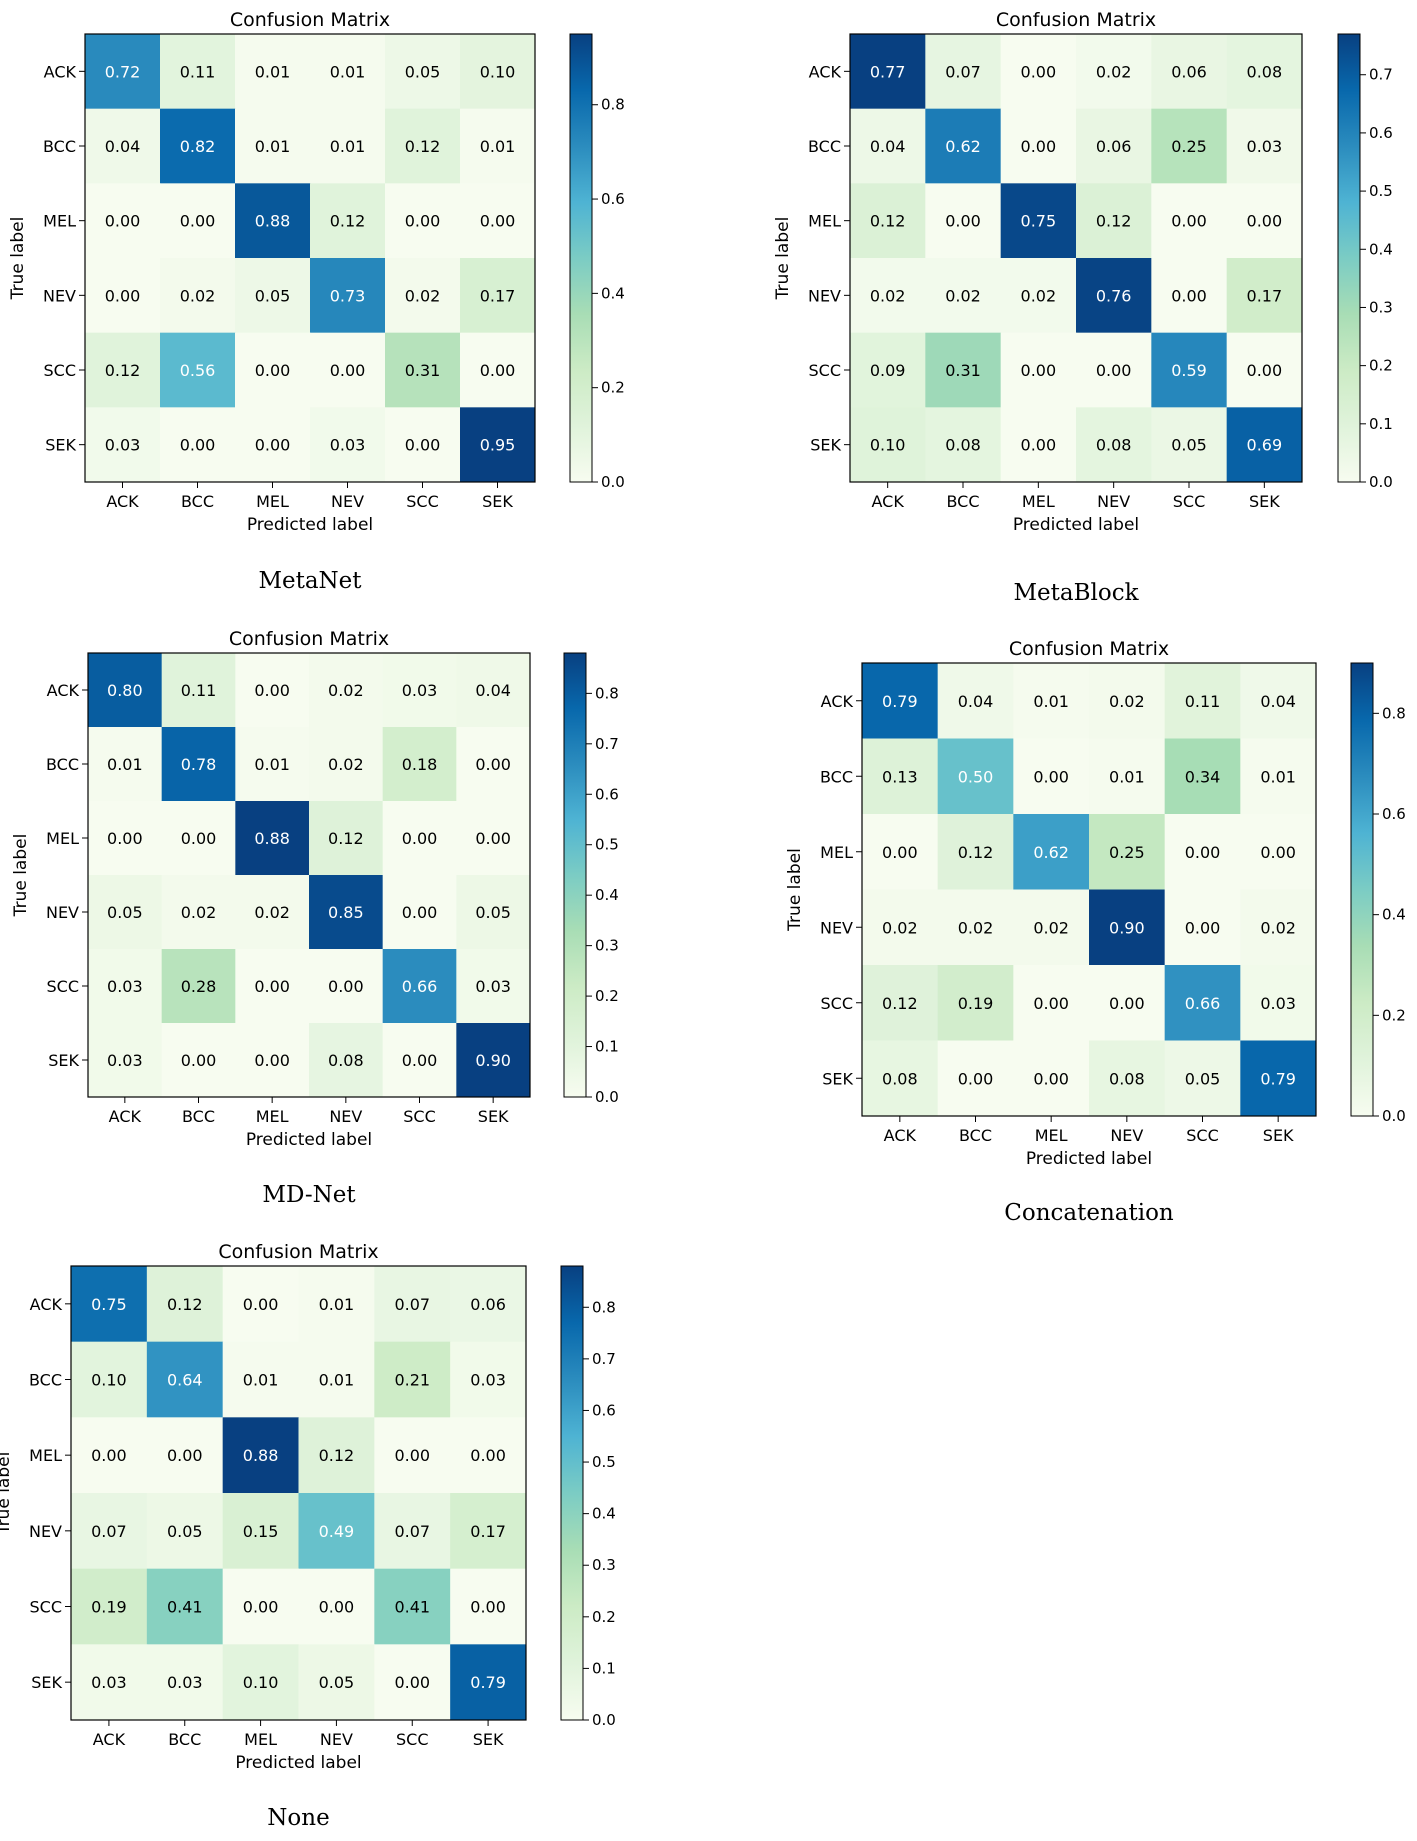 The width and height of the screenshot is (1417, 1841). Describe the element at coordinates (109, 1607) in the screenshot. I see `cell-value-label: 0.19` at that location.